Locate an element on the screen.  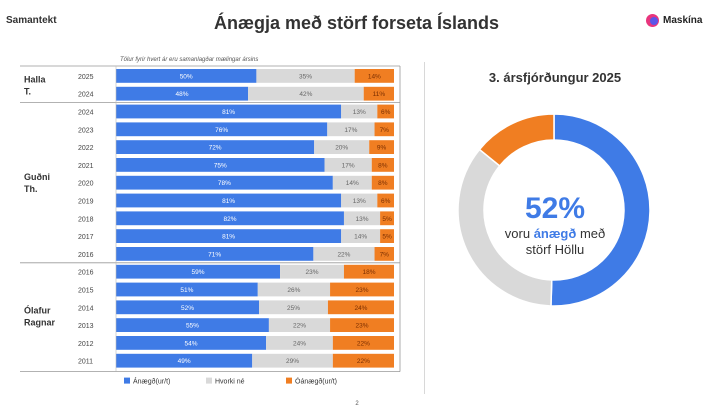
brand-logo: Maskína is located at coordinates (674, 20).